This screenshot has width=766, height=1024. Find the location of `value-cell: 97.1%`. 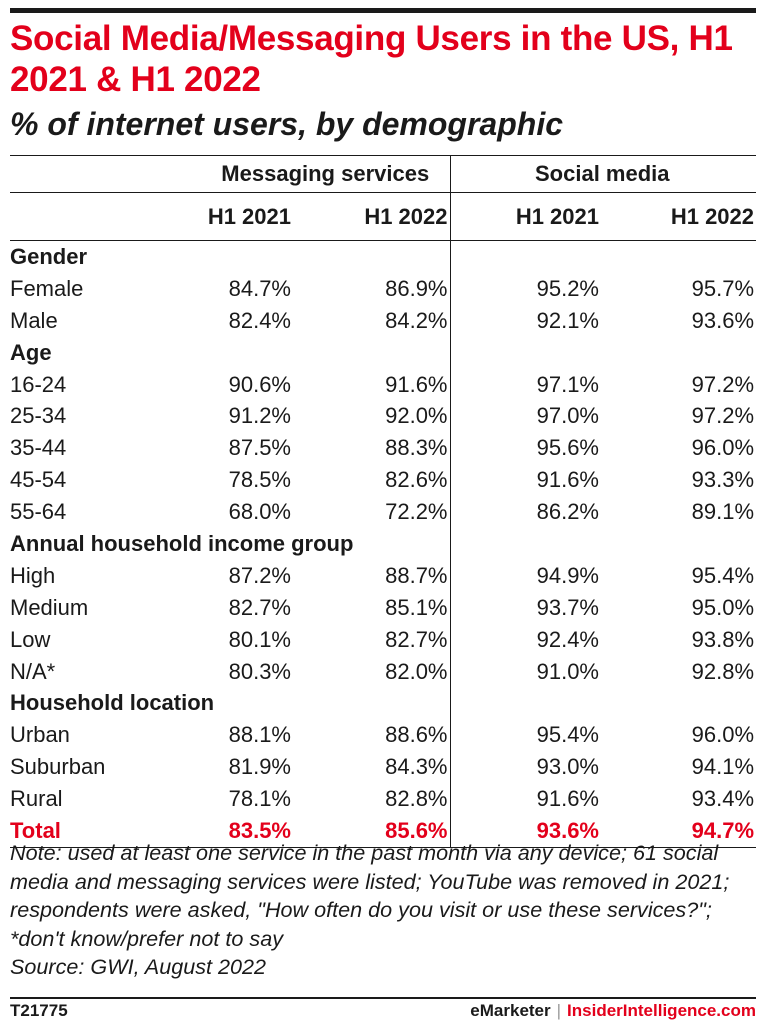

value-cell: 97.1% is located at coordinates (525, 384).